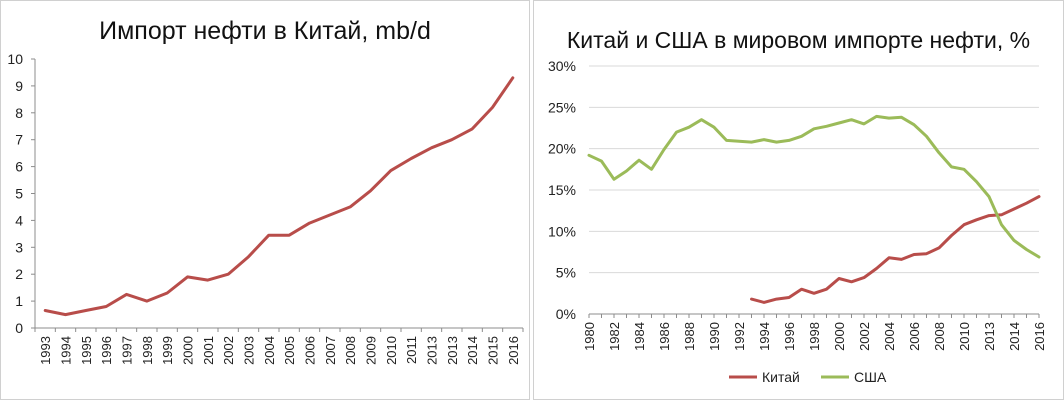  I want to click on series-line-china, so click(895, 249).